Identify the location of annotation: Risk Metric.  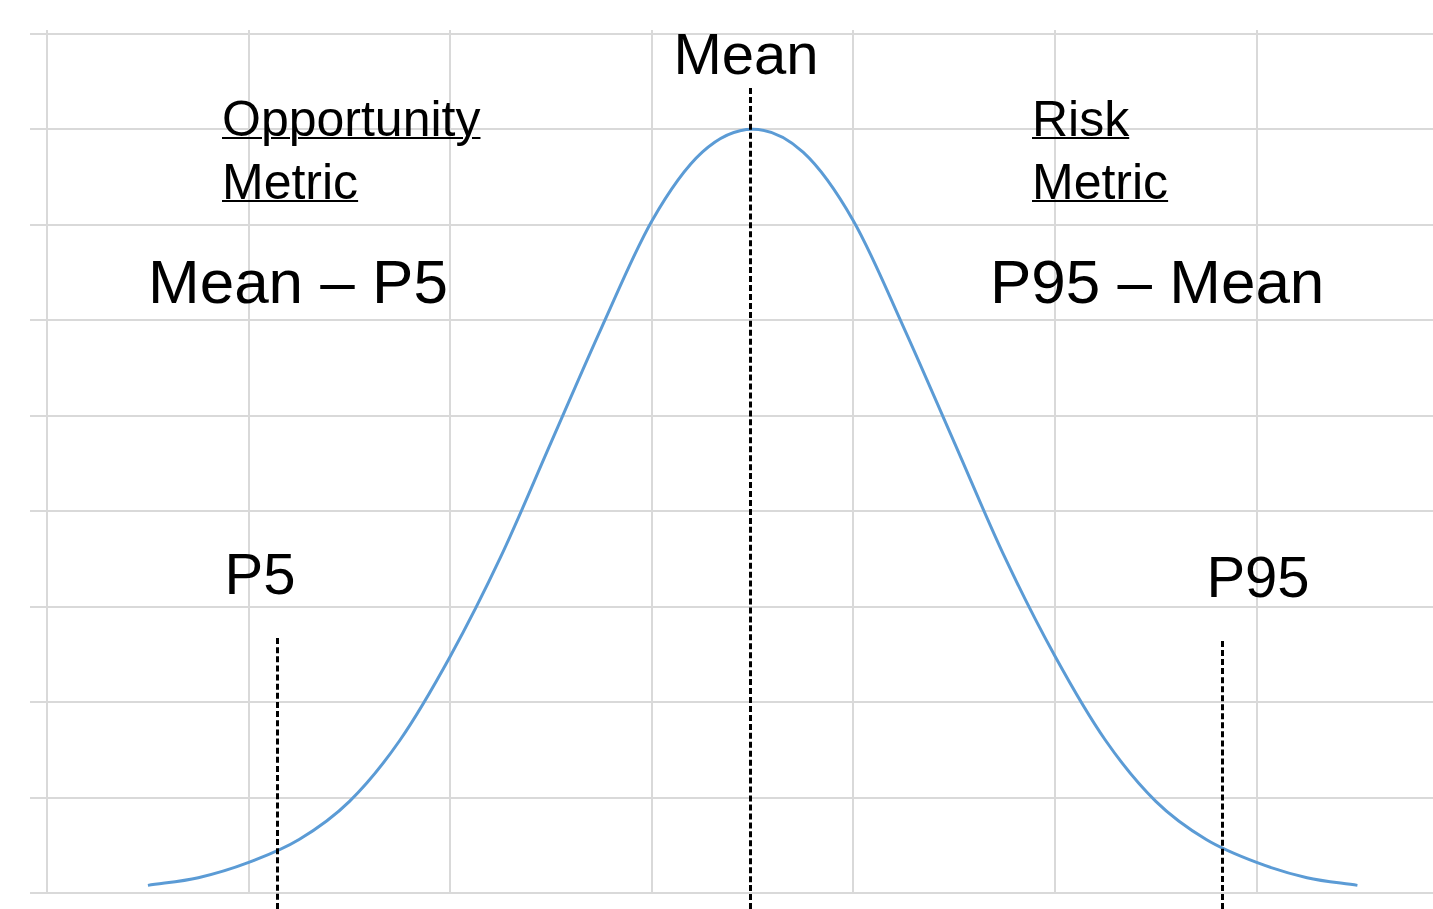
(1101, 151).